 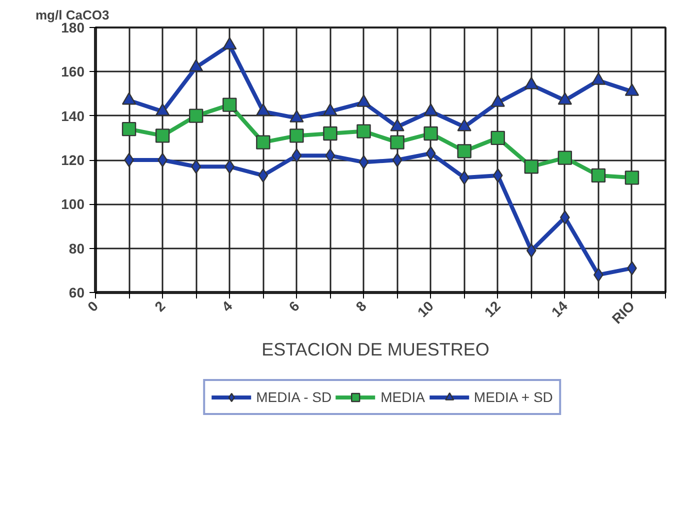 What do you see at coordinates (376, 349) in the screenshot?
I see `x-axis-title: ESTACION DE MUESTREO` at bounding box center [376, 349].